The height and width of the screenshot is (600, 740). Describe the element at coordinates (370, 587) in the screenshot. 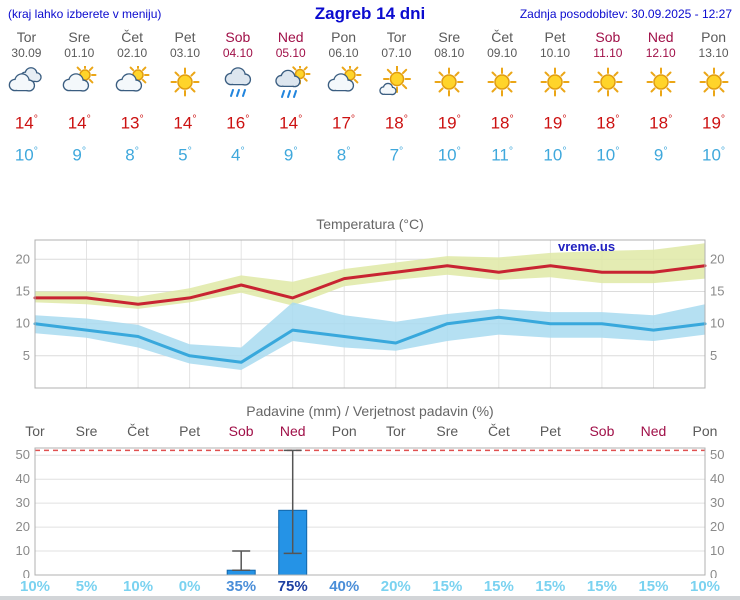

I see `precip-probability-row: 10% 5% 10% 0% 35% 75% 40% 20% 15% 15% 15% 15% 15% 10%` at that location.